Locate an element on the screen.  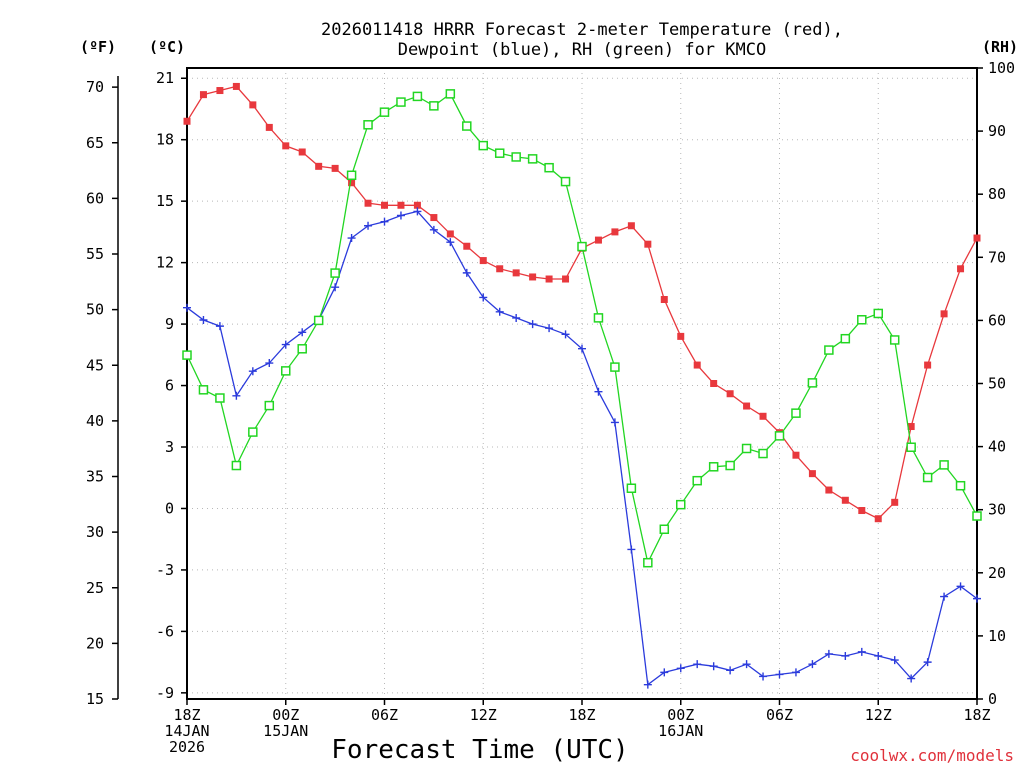
title-line-2: Dewpoint (blue), RH (green) for KMCO is located at coordinates (582, 50).